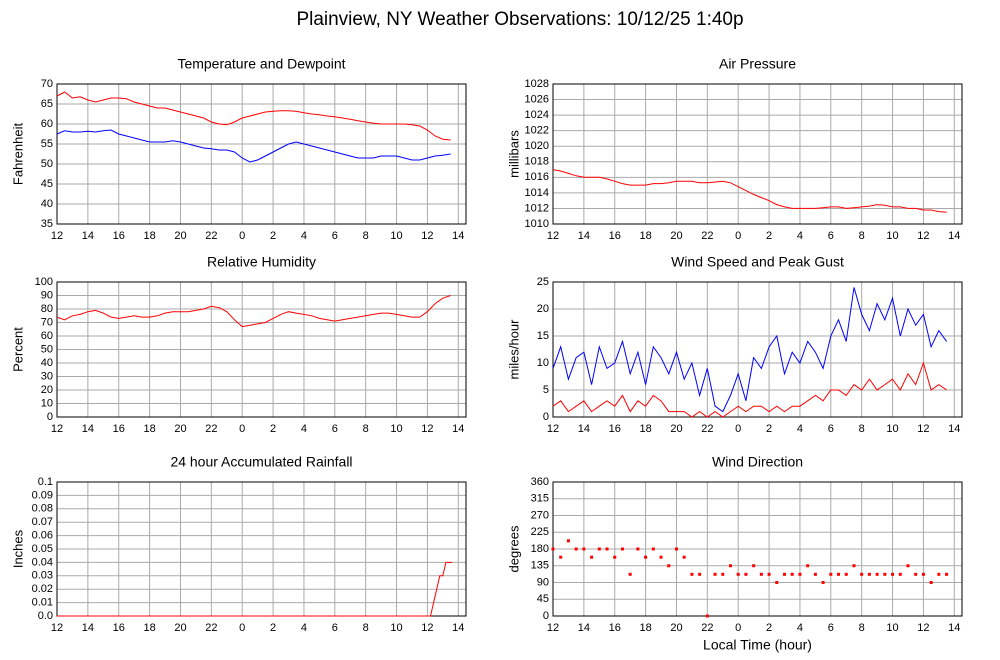 This screenshot has width=1000, height=660. What do you see at coordinates (537, 224) in the screenshot?
I see `y-tick-label: 1010` at bounding box center [537, 224].